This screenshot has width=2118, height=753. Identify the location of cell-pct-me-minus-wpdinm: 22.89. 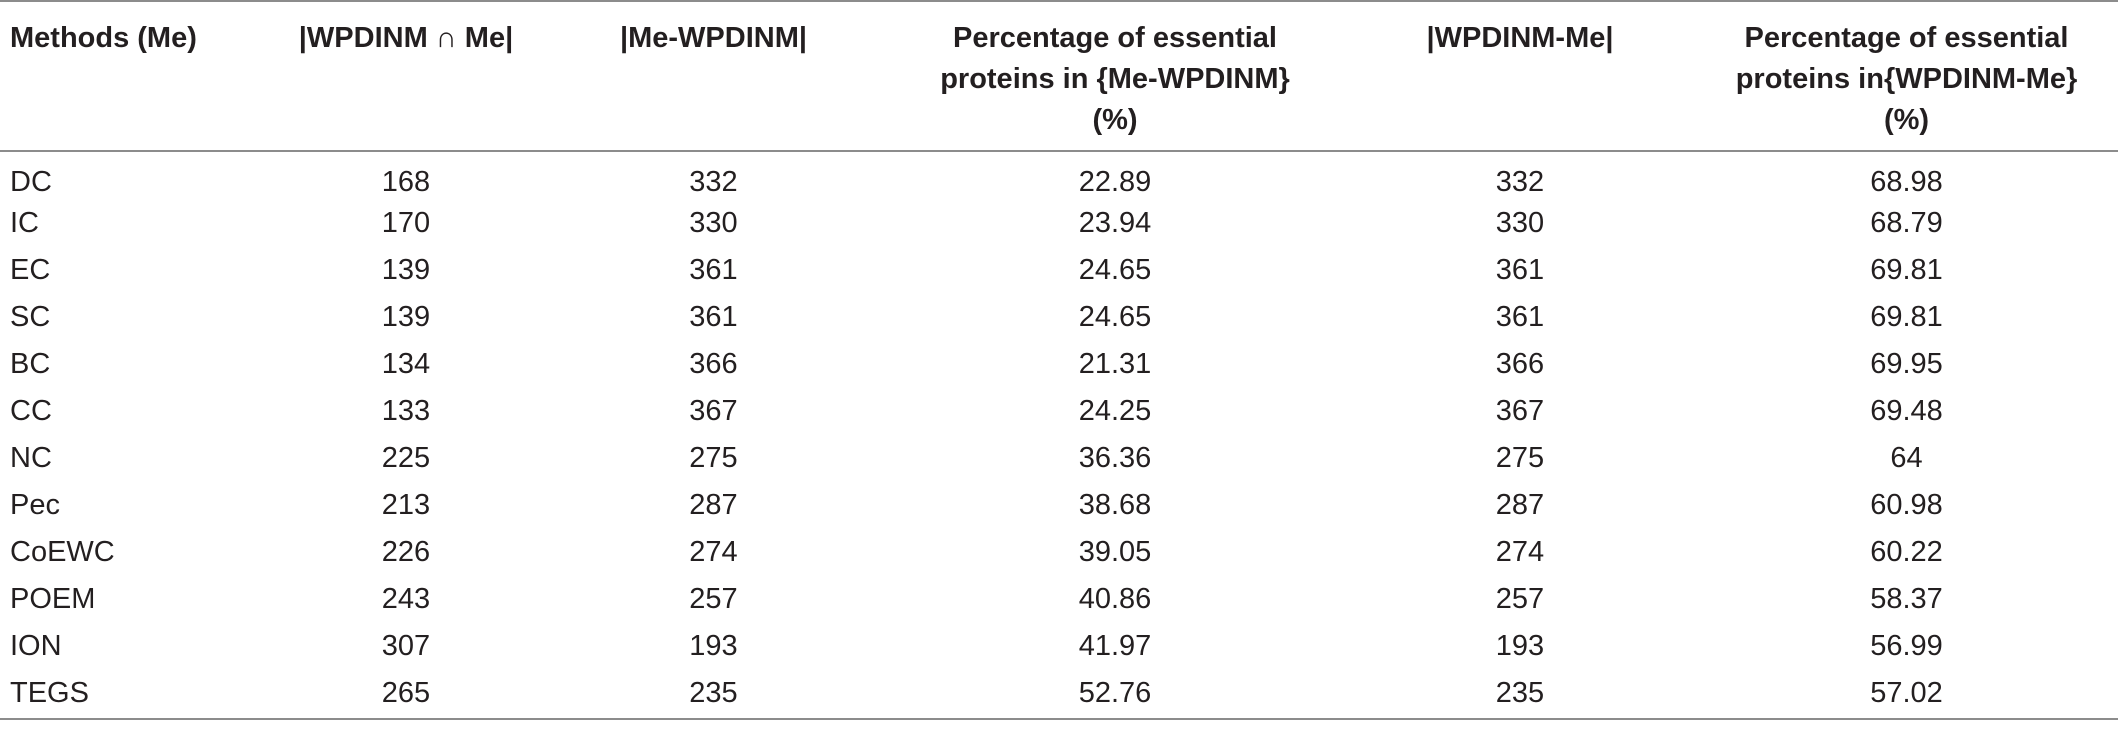
(1115, 182).